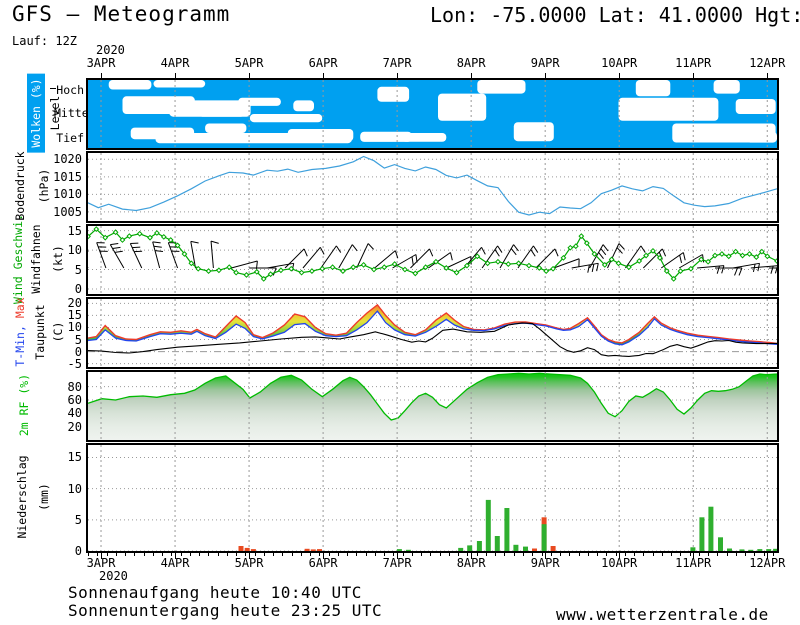 Image resolution: width=800 pixels, height=625 pixels. Describe the element at coordinates (45, 41) in the screenshot. I see `model-run-label: Lauf: 12Z` at that location.